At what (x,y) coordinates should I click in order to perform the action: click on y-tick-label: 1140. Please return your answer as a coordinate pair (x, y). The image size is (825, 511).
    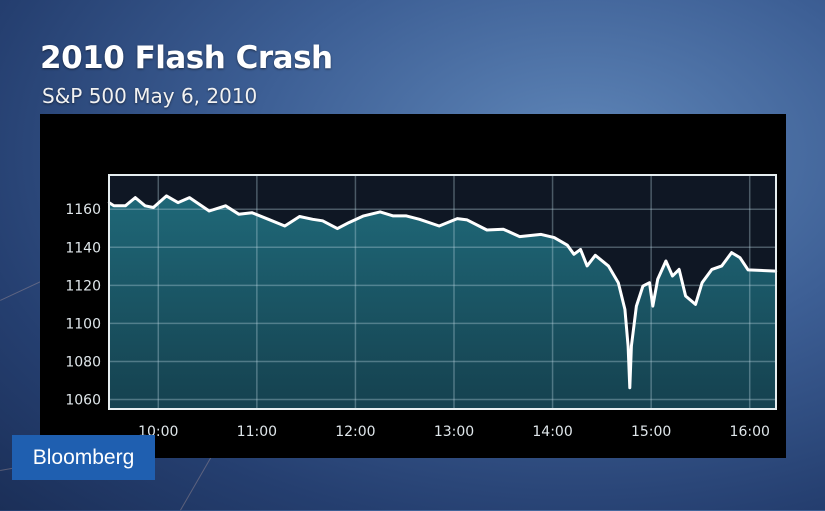
    Looking at the image, I should click on (83, 248).